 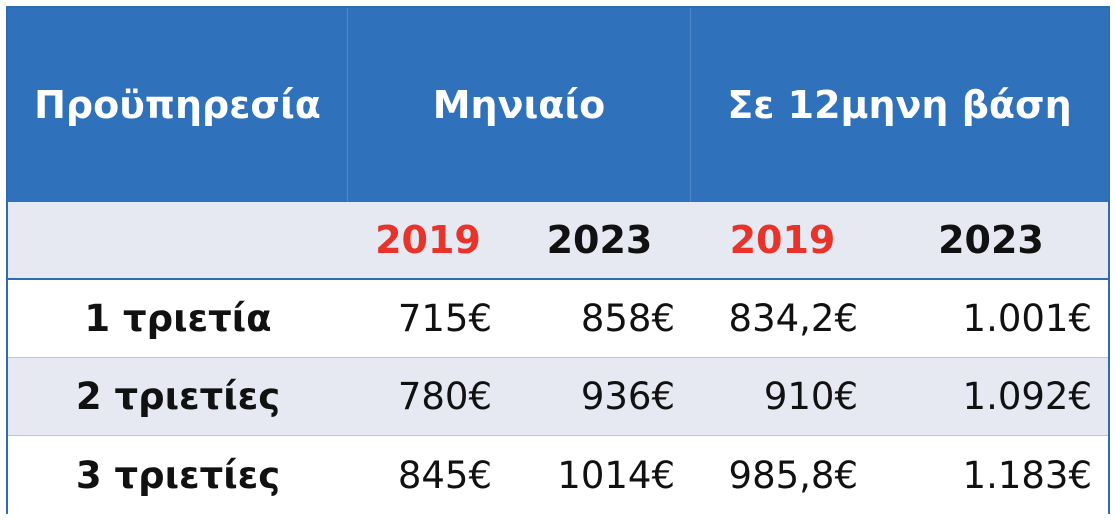 What do you see at coordinates (178, 318) in the screenshot?
I see `row-label: 1 τριετία` at bounding box center [178, 318].